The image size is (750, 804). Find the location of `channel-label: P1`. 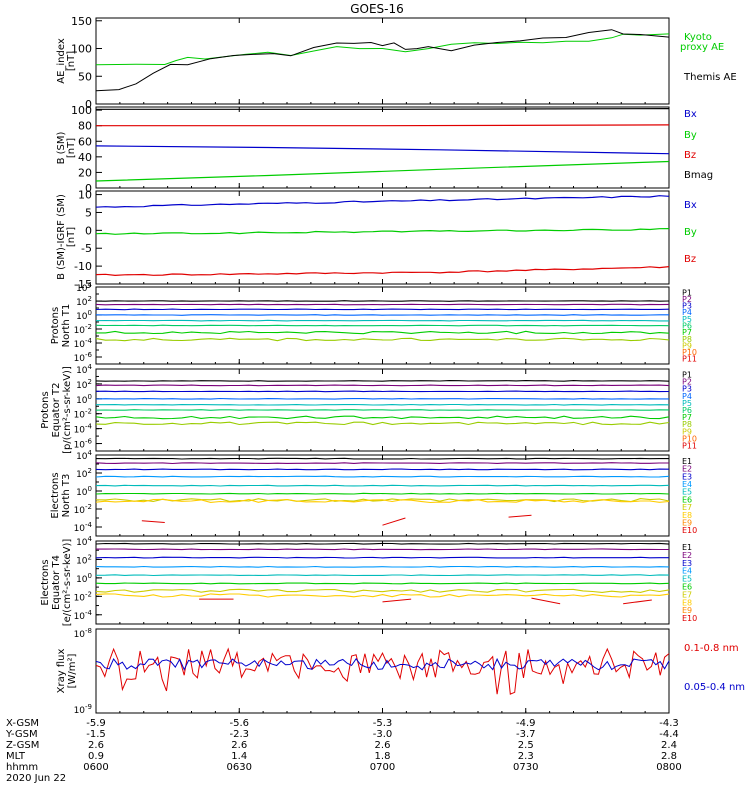

channel-label: P1 is located at coordinates (687, 292).